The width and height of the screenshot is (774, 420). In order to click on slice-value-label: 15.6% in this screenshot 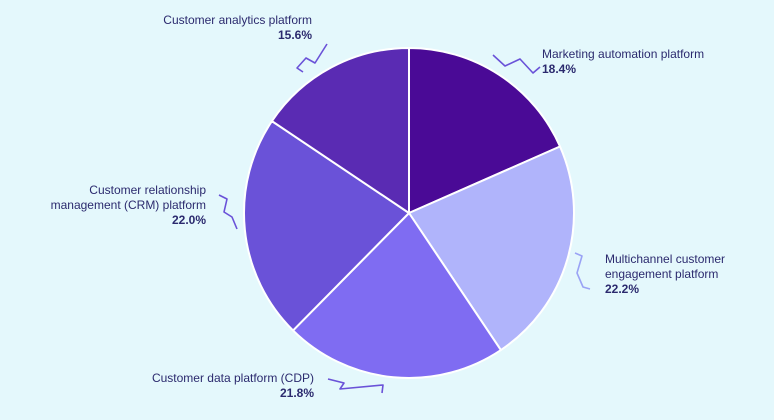, I will do `click(295, 35)`.